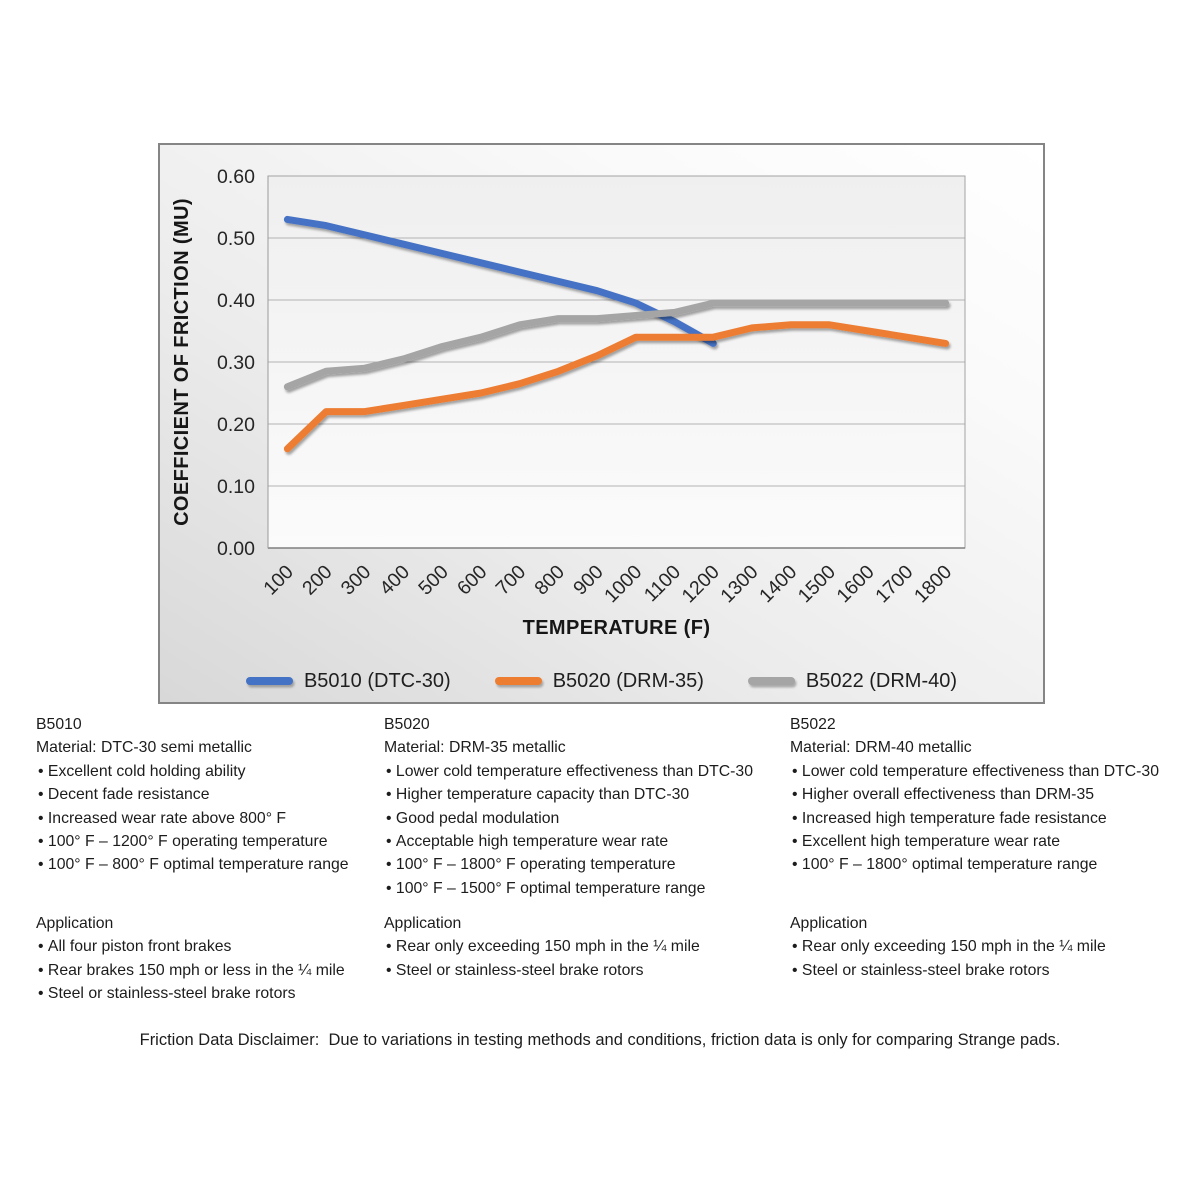  I want to click on x-tick-label: 400, so click(394, 580).